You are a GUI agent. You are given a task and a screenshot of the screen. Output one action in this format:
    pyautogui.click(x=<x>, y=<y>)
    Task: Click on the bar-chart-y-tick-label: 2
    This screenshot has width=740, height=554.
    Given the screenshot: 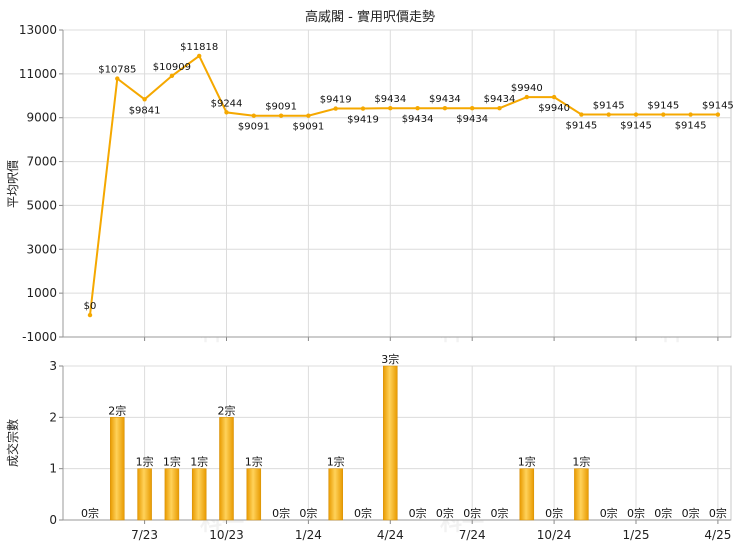 What is the action you would take?
    pyautogui.click(x=53, y=417)
    